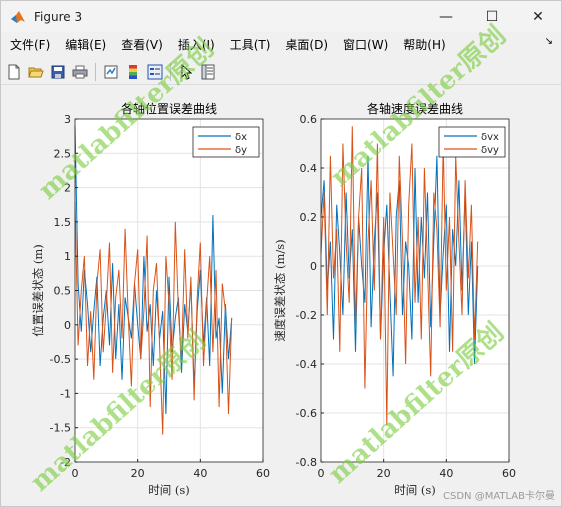 The width and height of the screenshot is (562, 507). I want to click on legend-label: δy, so click(241, 150).